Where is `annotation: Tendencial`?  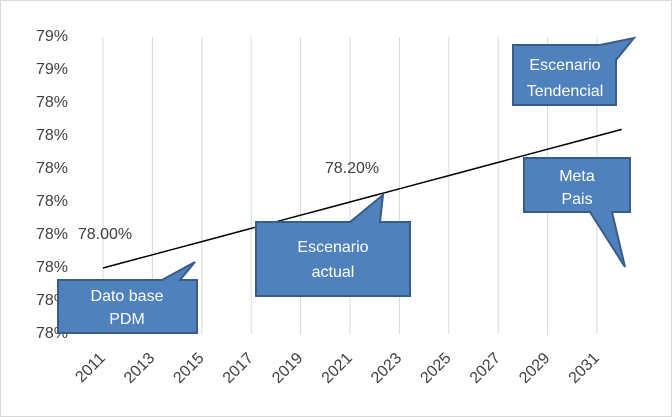 annotation: Tendencial is located at coordinates (565, 91).